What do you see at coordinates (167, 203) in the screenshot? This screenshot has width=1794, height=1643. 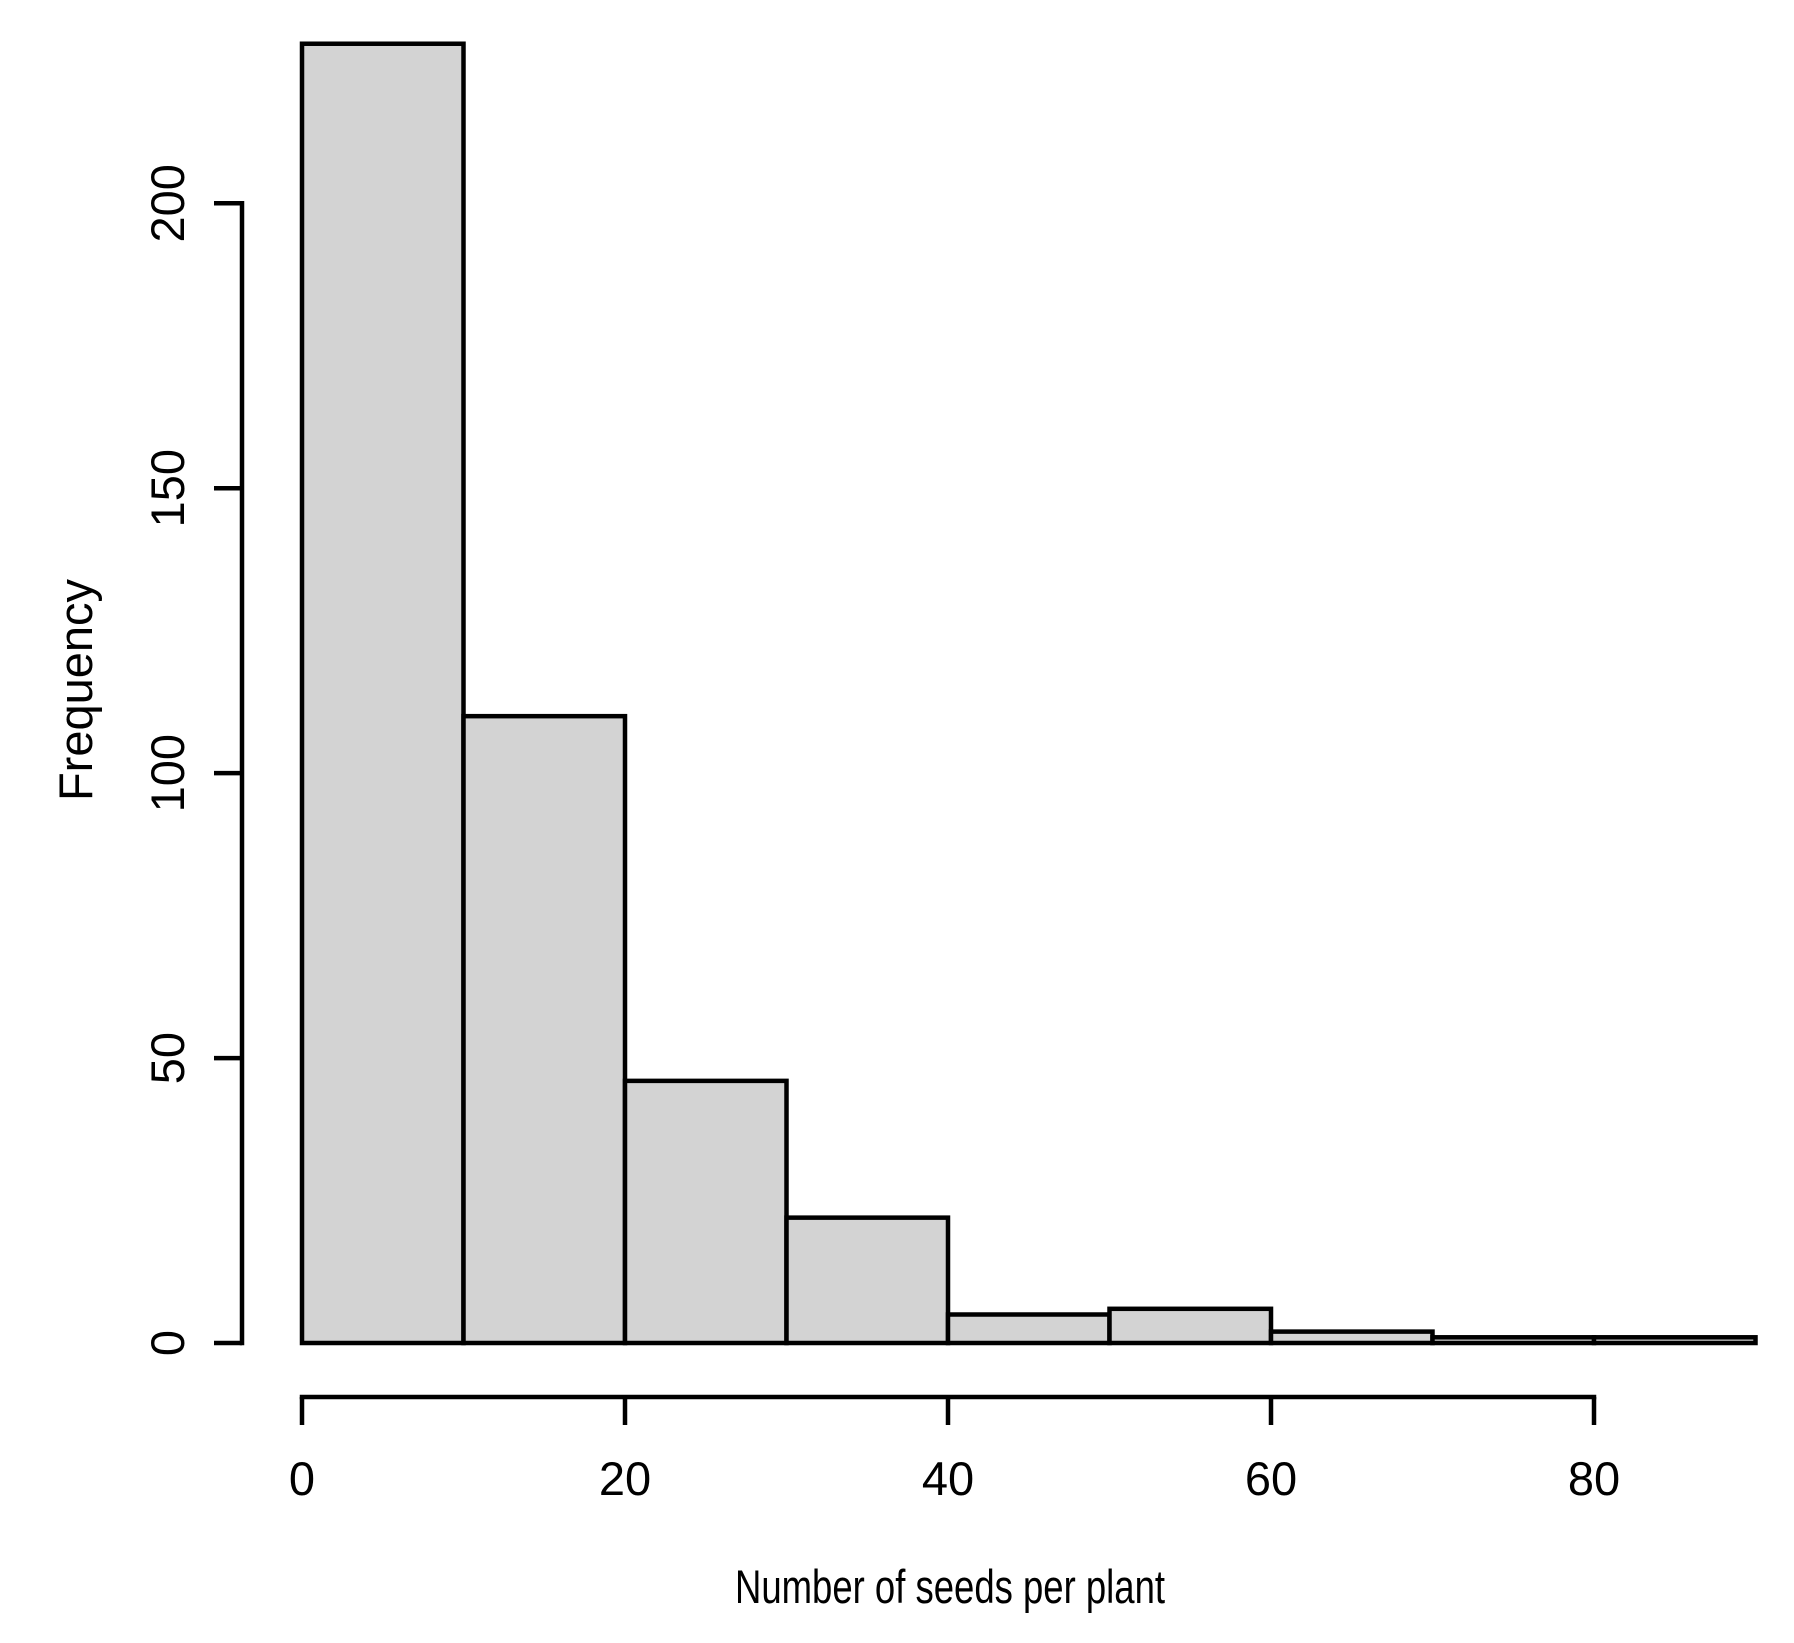 I see `y-tick-label: 200` at bounding box center [167, 203].